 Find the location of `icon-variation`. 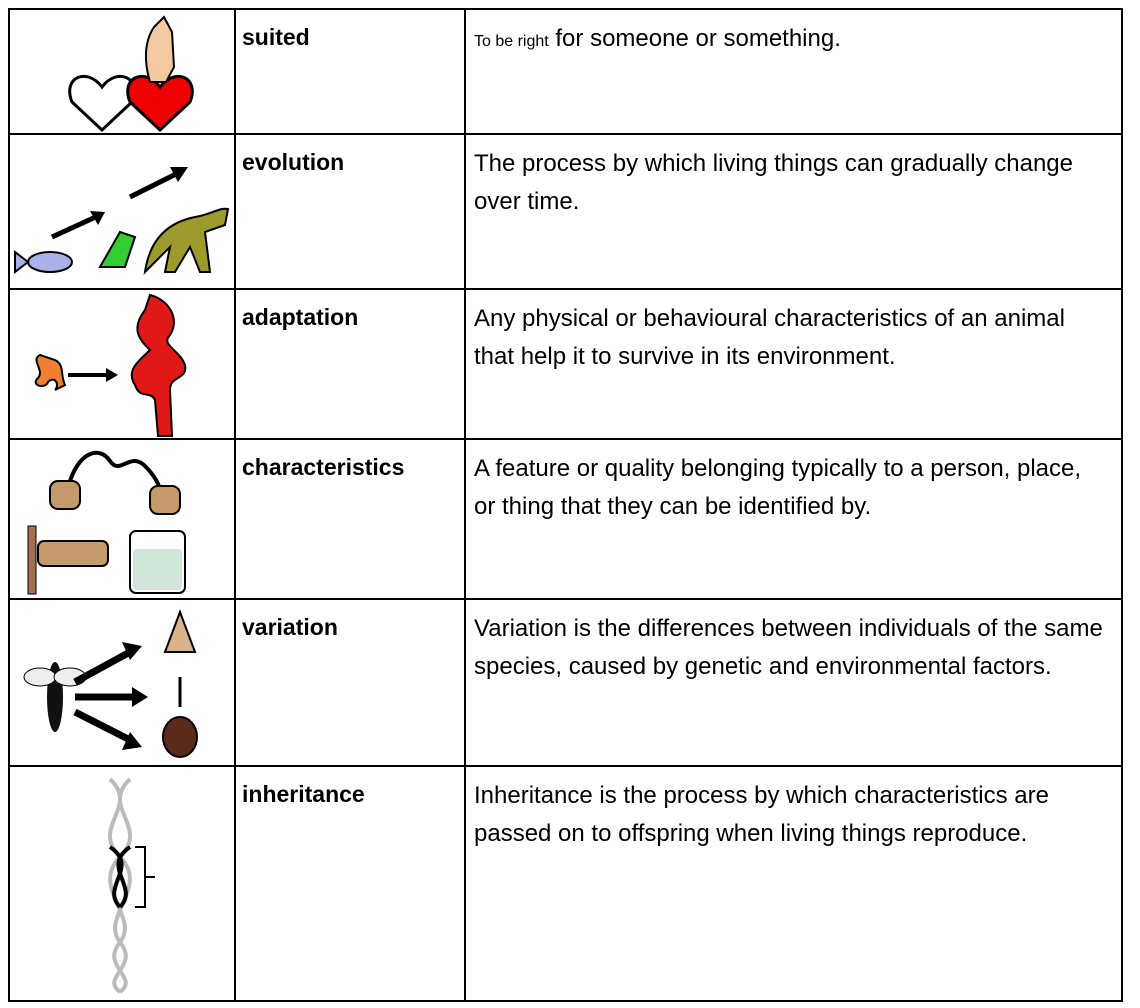

icon-variation is located at coordinates (110, 683).